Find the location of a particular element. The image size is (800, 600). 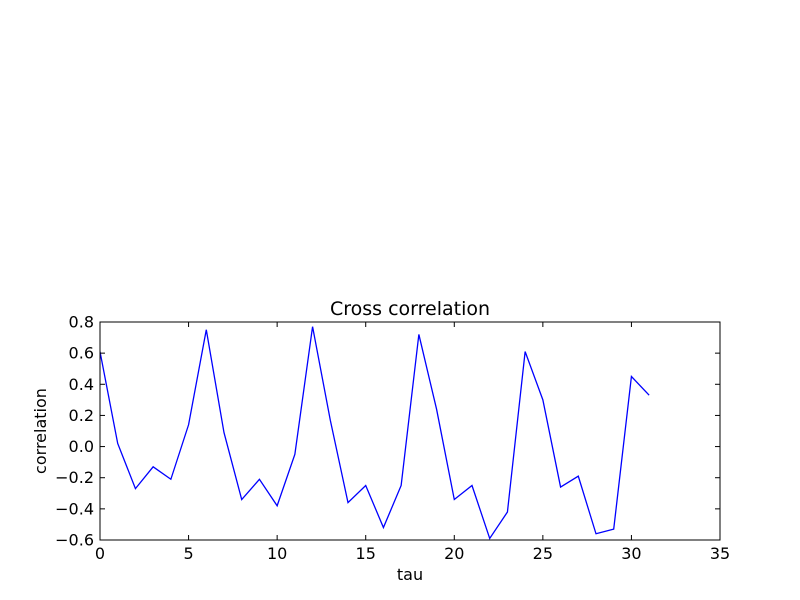

y-tick-label: 0.2 is located at coordinates (81, 415).